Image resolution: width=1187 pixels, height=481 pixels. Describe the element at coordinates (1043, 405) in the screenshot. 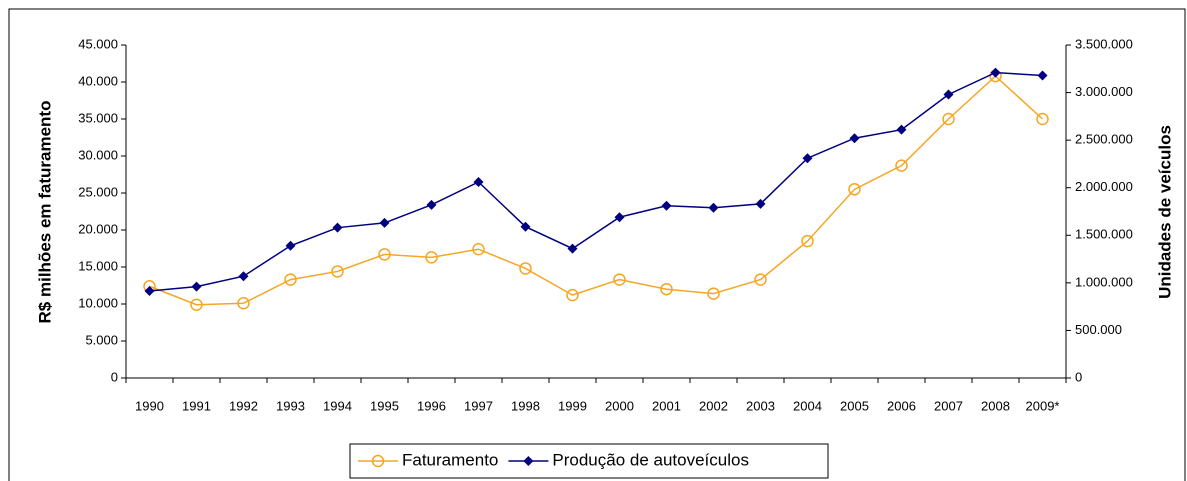

I see `x-tick-label: 2009*` at that location.